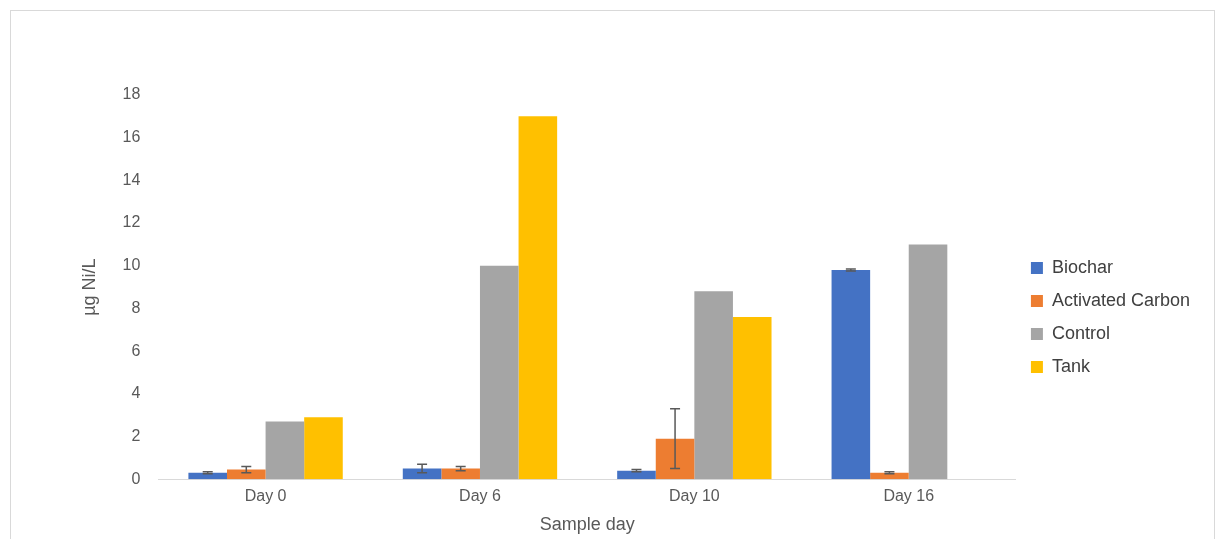 The image size is (1215, 540). What do you see at coordinates (1080, 332) in the screenshot?
I see `legend-label: Control` at bounding box center [1080, 332].